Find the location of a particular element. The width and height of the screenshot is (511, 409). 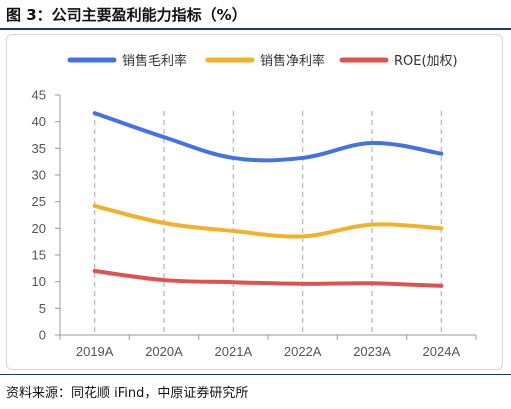

y-tick-label-30: 30 is located at coordinates (39, 175).